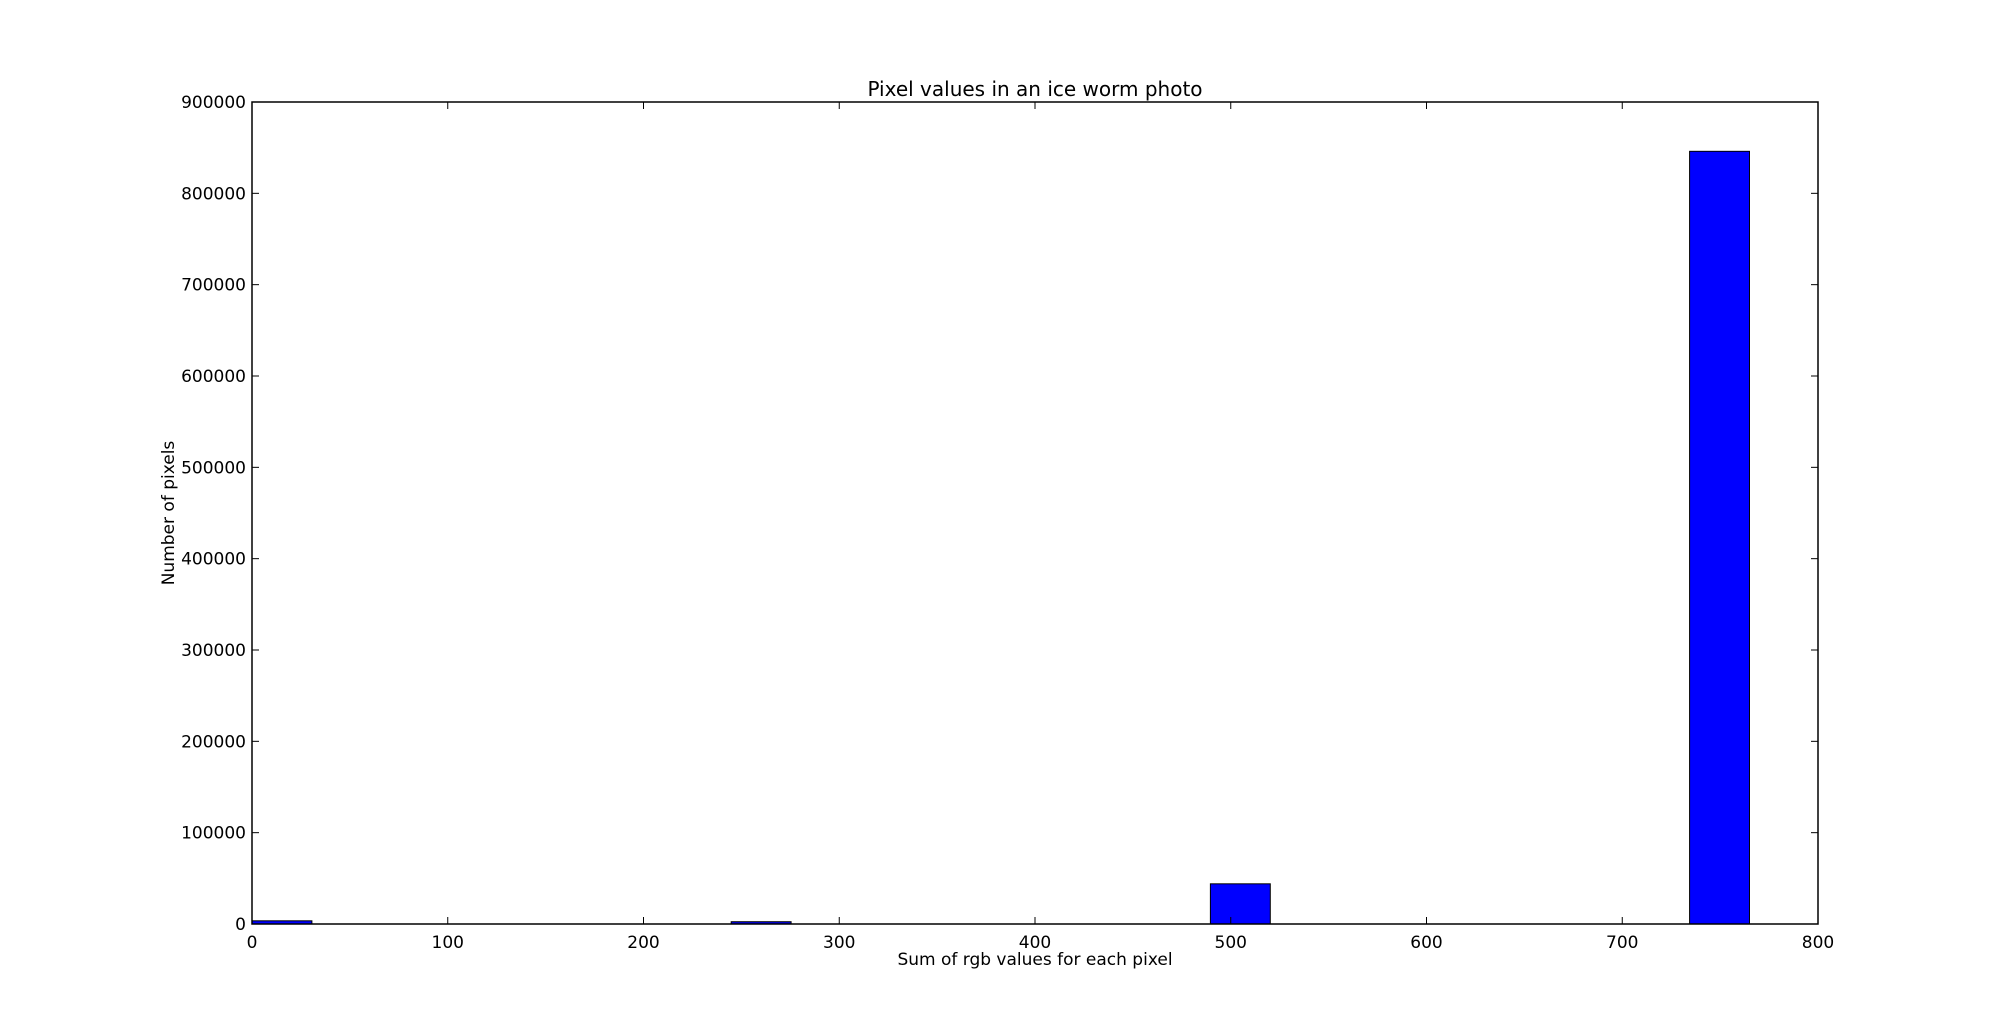 Image resolution: width=2000 pixels, height=1017 pixels. I want to click on x-tick-label: 200, so click(643, 943).